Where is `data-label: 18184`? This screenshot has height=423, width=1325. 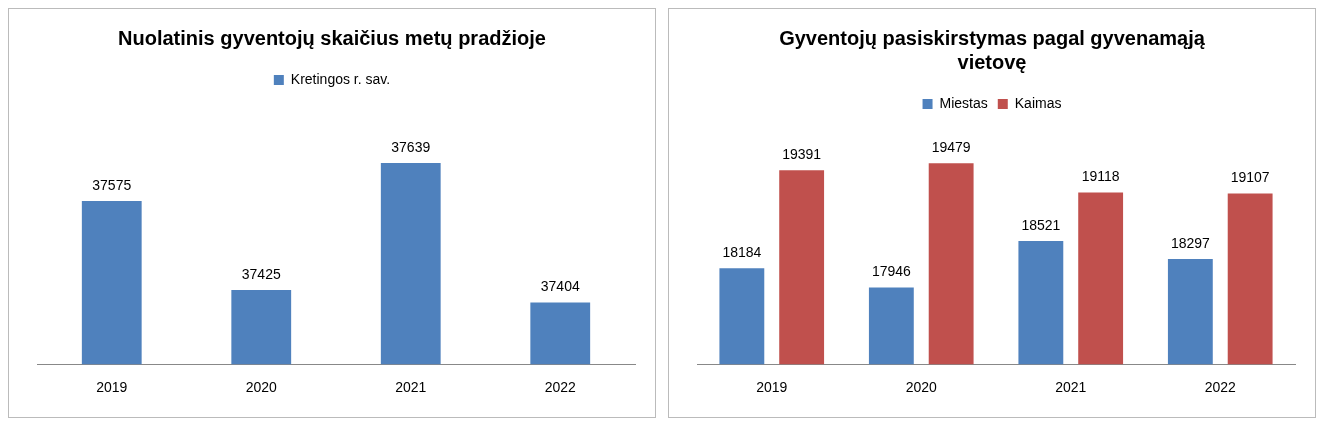 data-label: 18184 is located at coordinates (742, 252).